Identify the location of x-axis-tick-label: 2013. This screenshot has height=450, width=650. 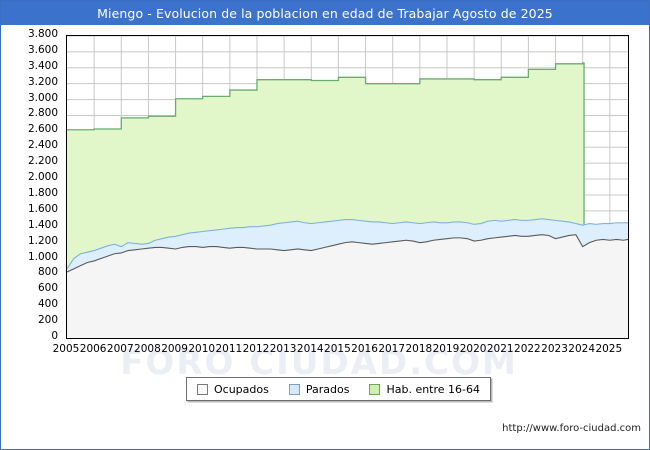
(283, 349).